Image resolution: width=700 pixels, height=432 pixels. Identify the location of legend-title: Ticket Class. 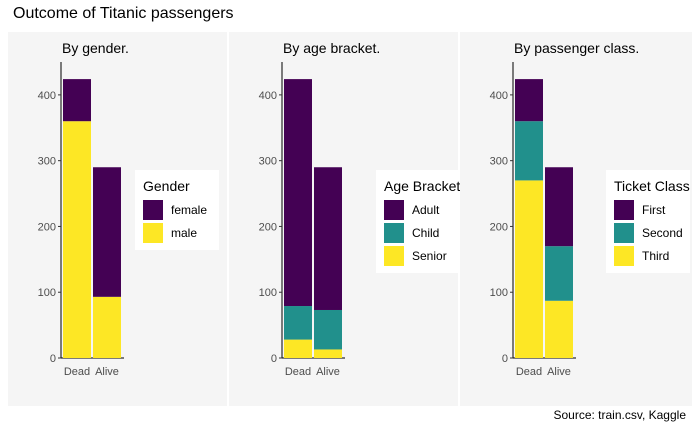
(652, 186).